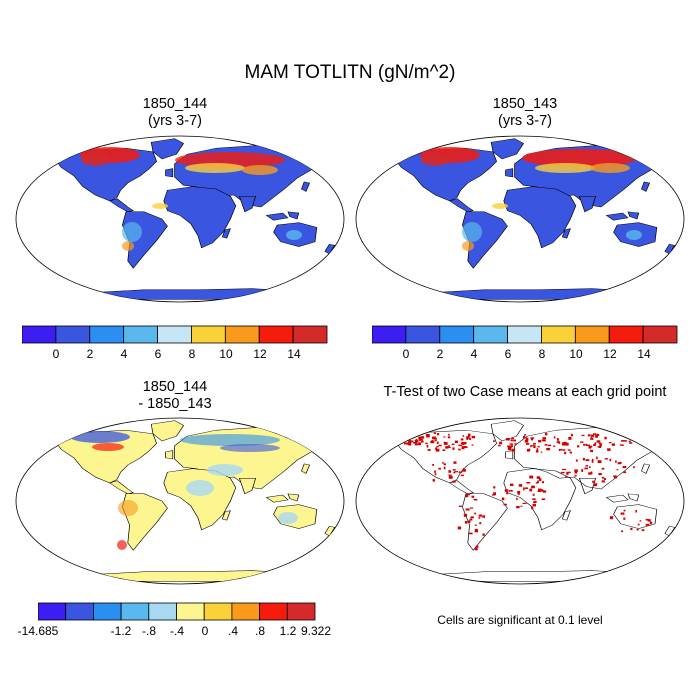 The height and width of the screenshot is (700, 700). Describe the element at coordinates (525, 334) in the screenshot. I see `colorbar-case2` at that location.